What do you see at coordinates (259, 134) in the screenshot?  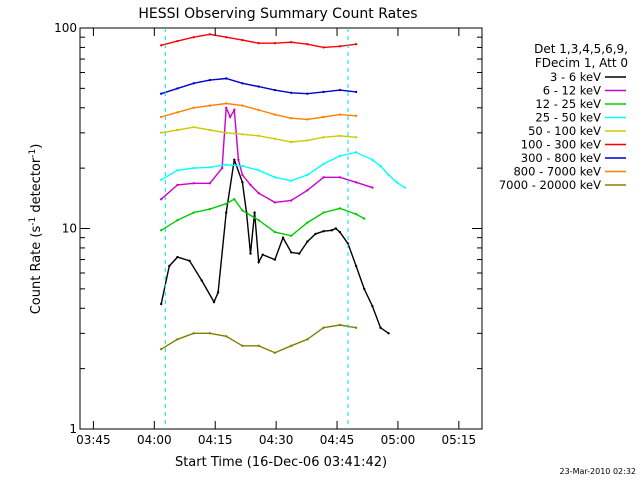 I see `series-4-line` at bounding box center [259, 134].